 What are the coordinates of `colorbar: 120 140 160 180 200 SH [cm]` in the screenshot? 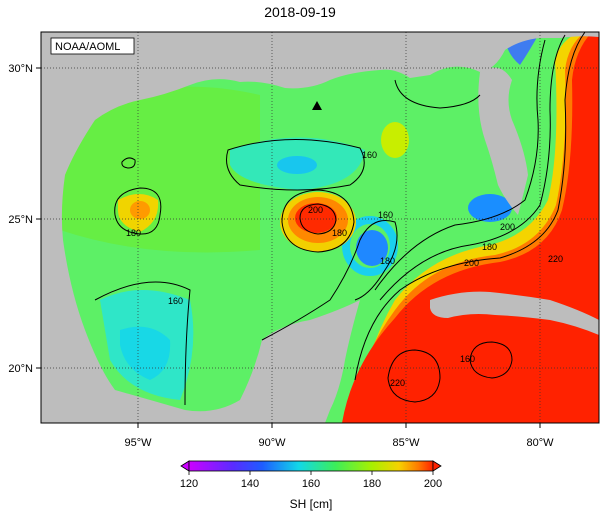 It's located at (311, 485).